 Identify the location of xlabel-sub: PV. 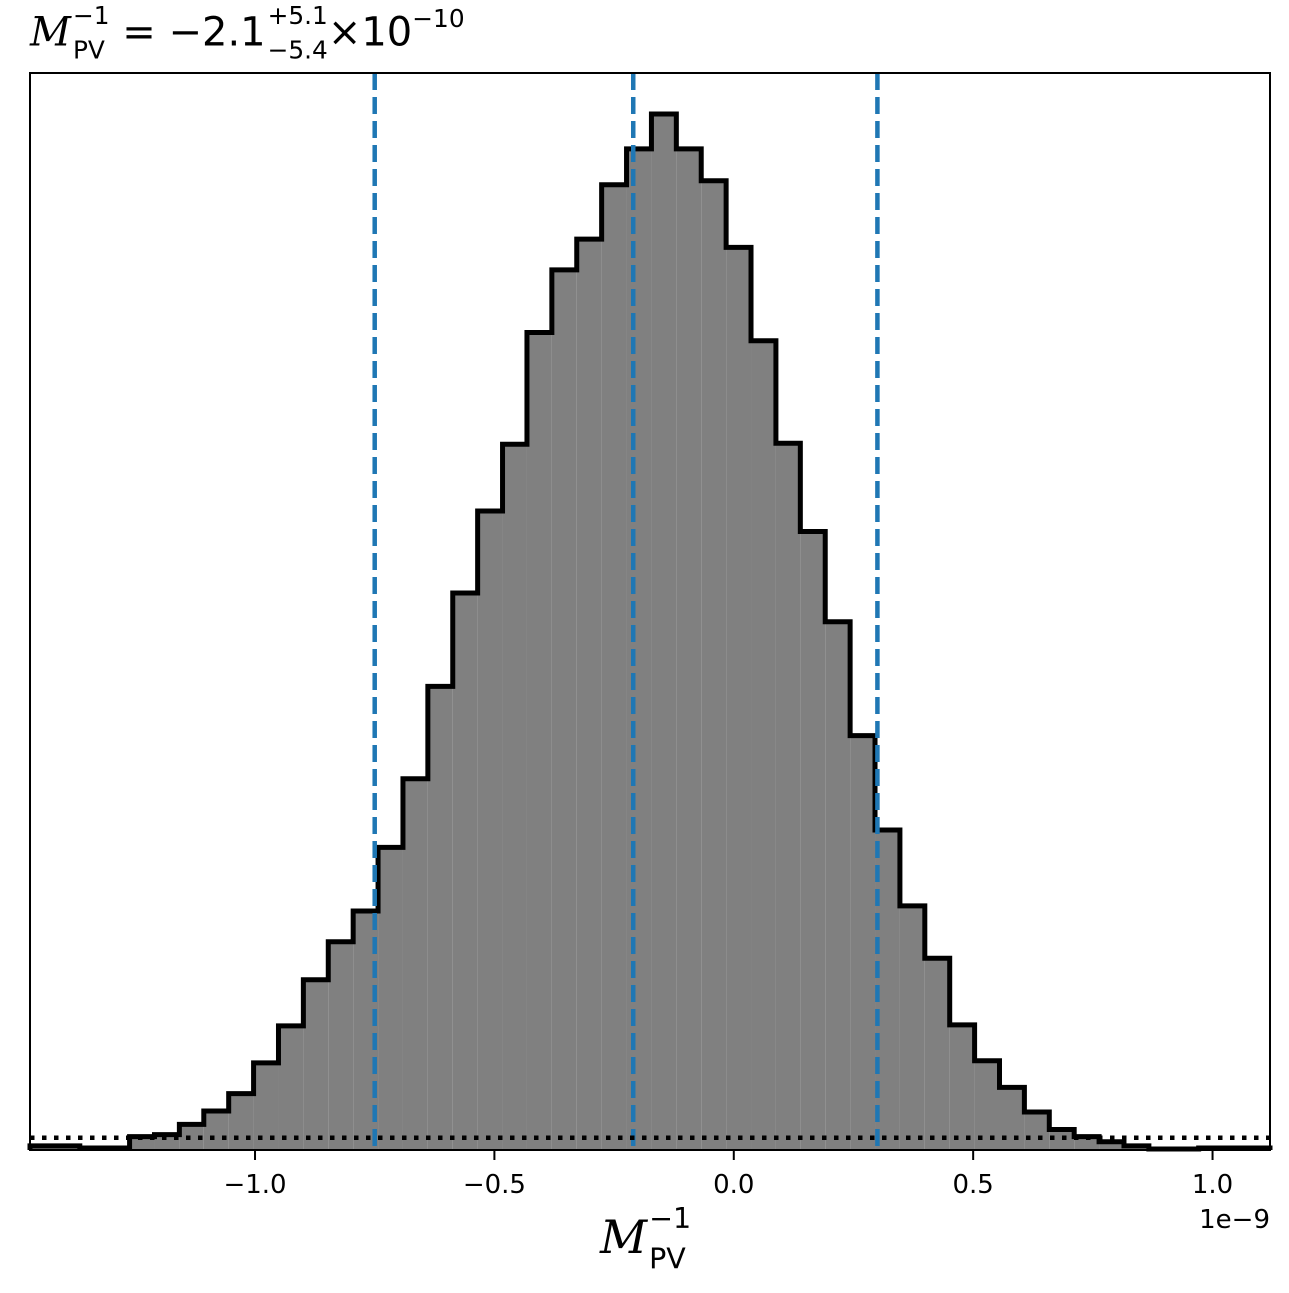
(667, 1258).